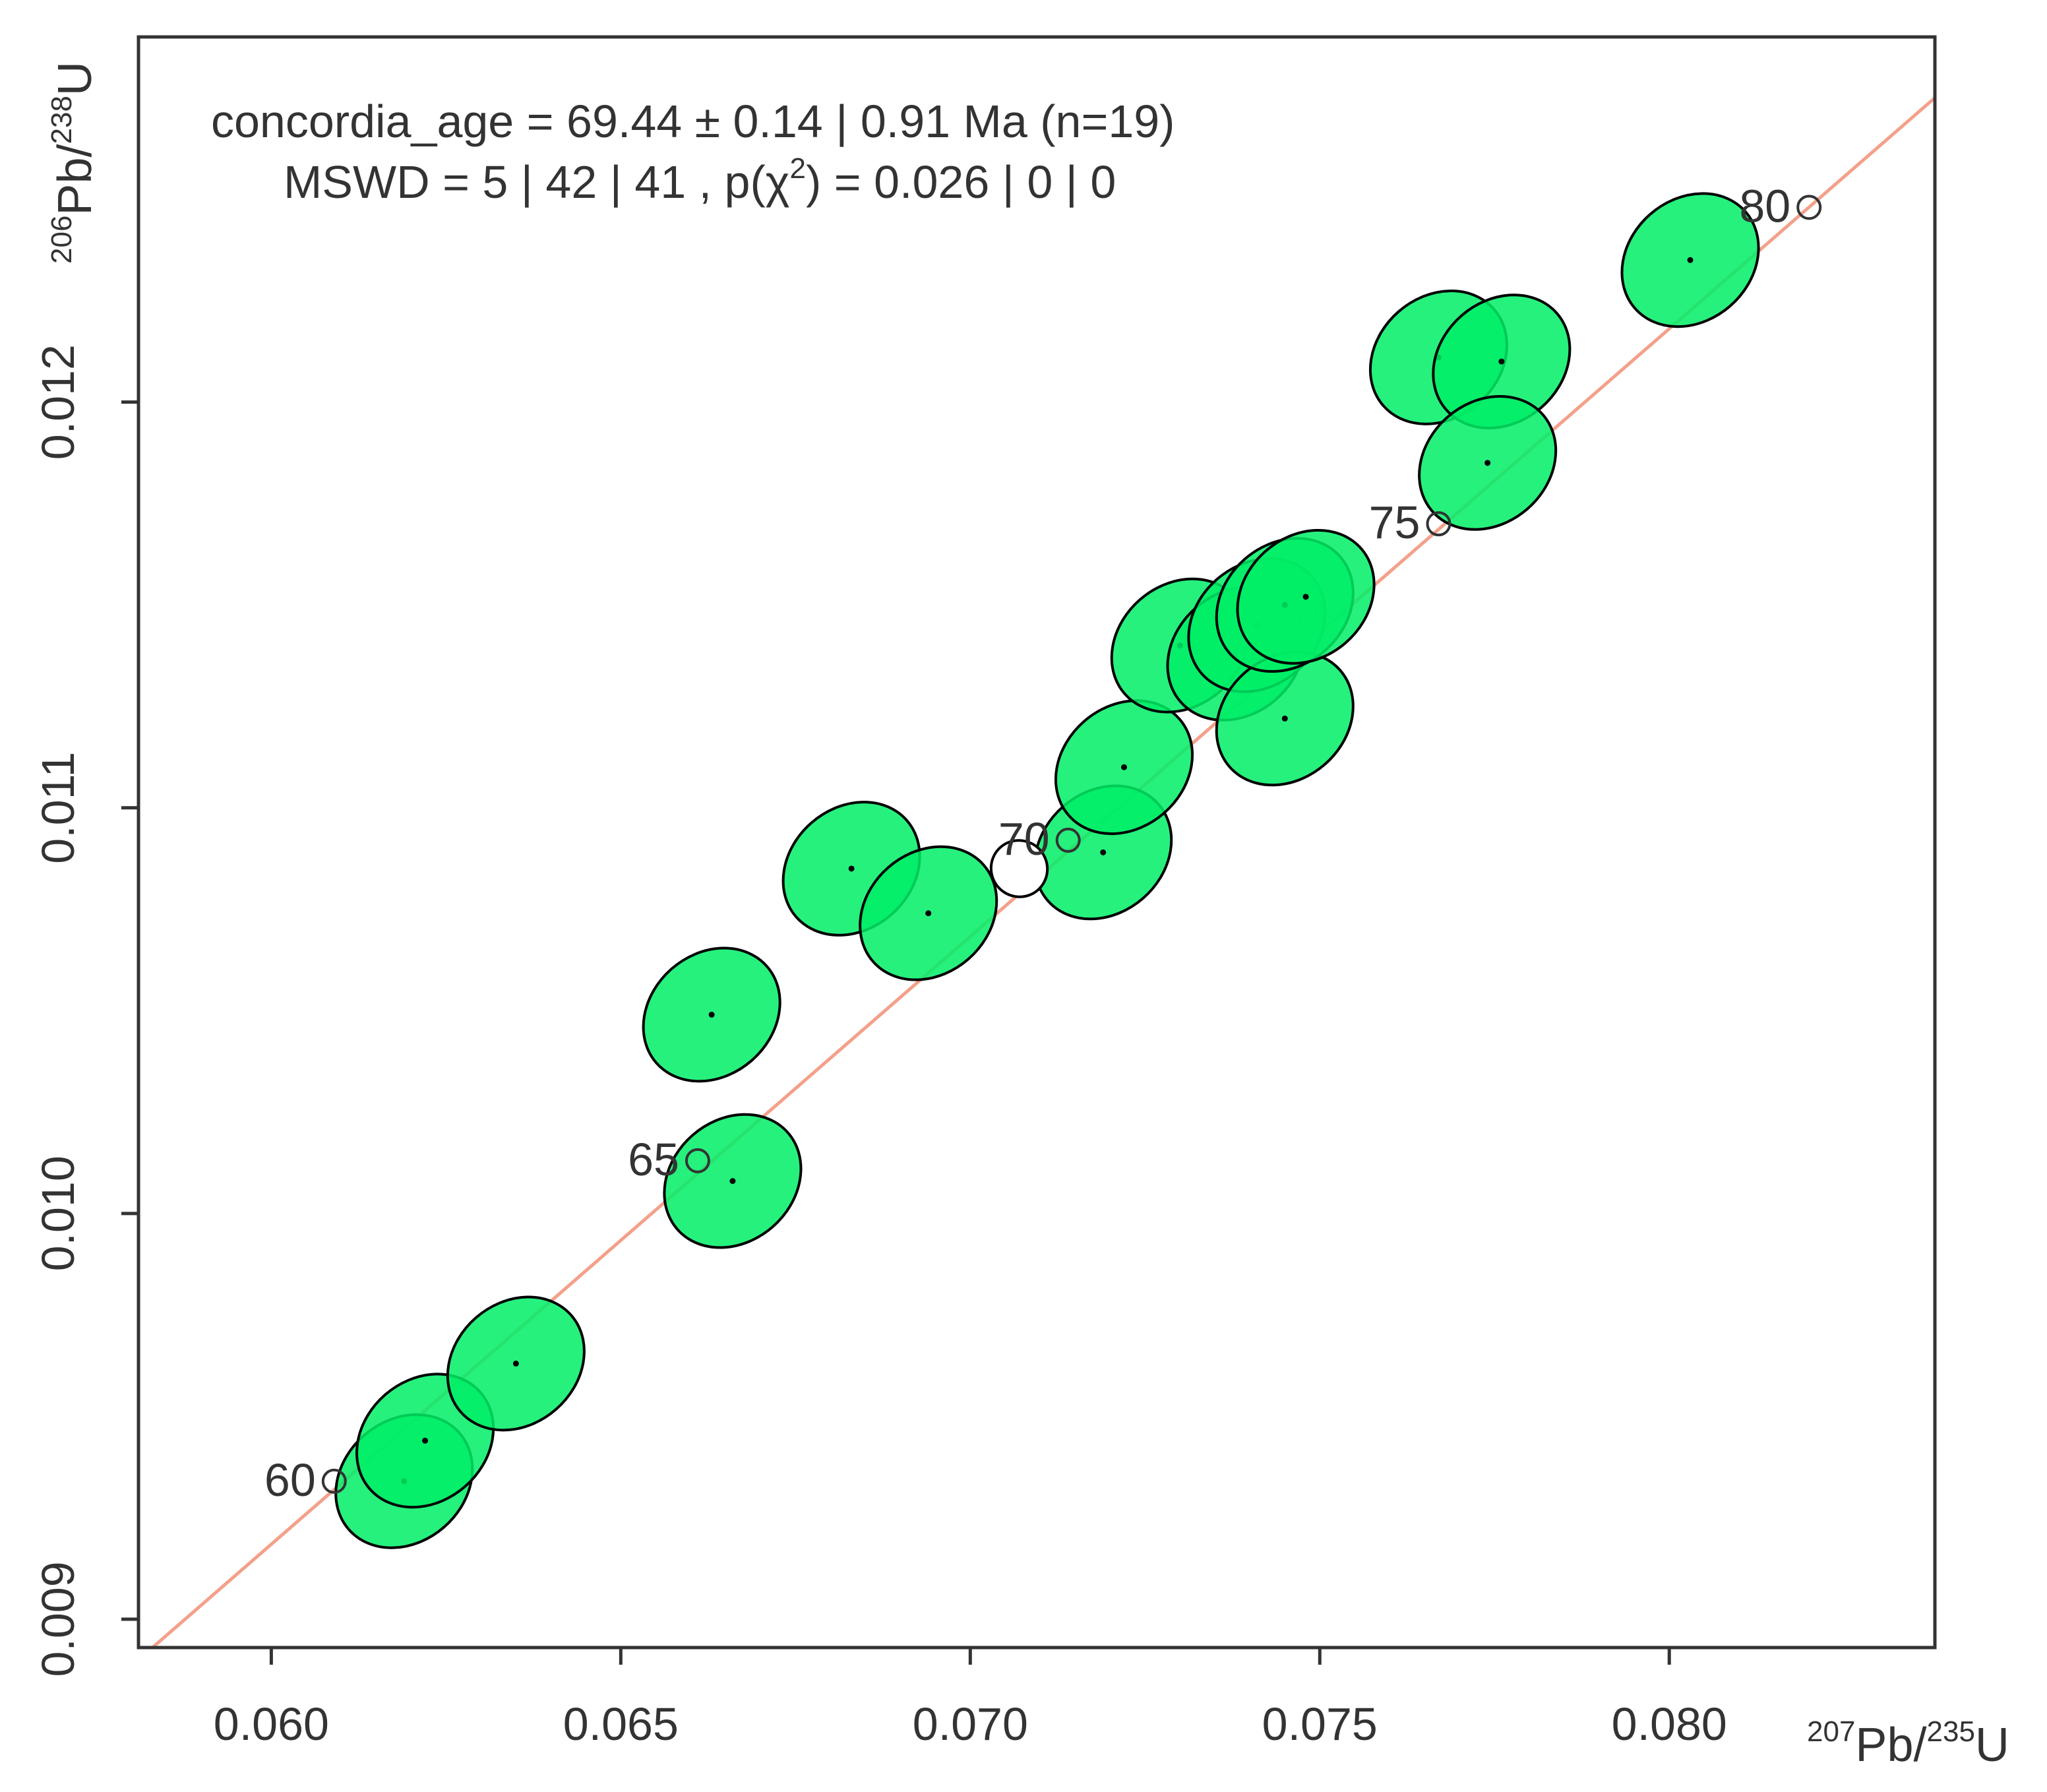  What do you see at coordinates (1019, 869) in the screenshot?
I see `concordia-age-ellipse` at bounding box center [1019, 869].